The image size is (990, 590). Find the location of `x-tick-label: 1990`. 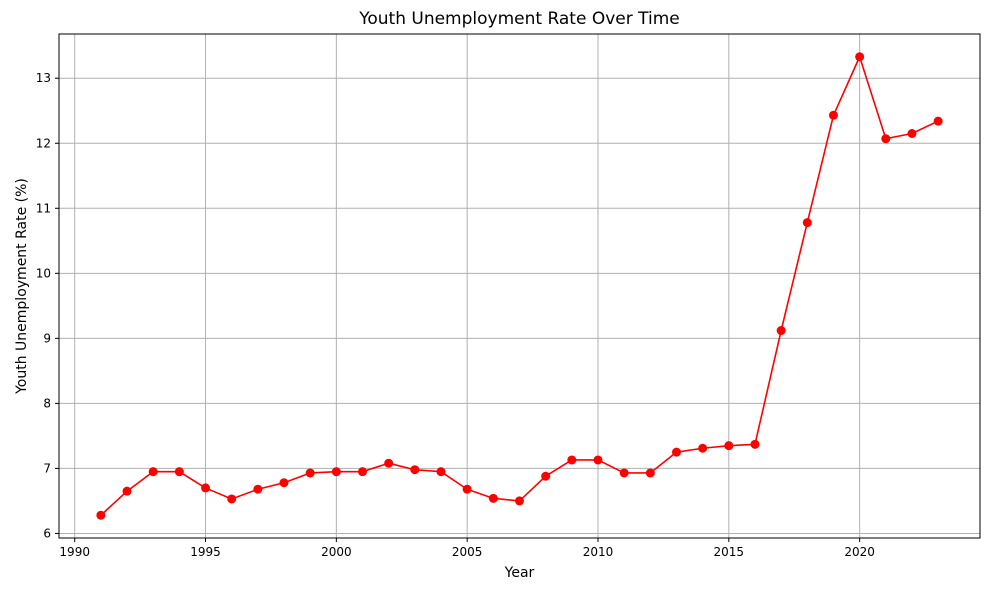

x-tick-label: 1990 is located at coordinates (74, 552).